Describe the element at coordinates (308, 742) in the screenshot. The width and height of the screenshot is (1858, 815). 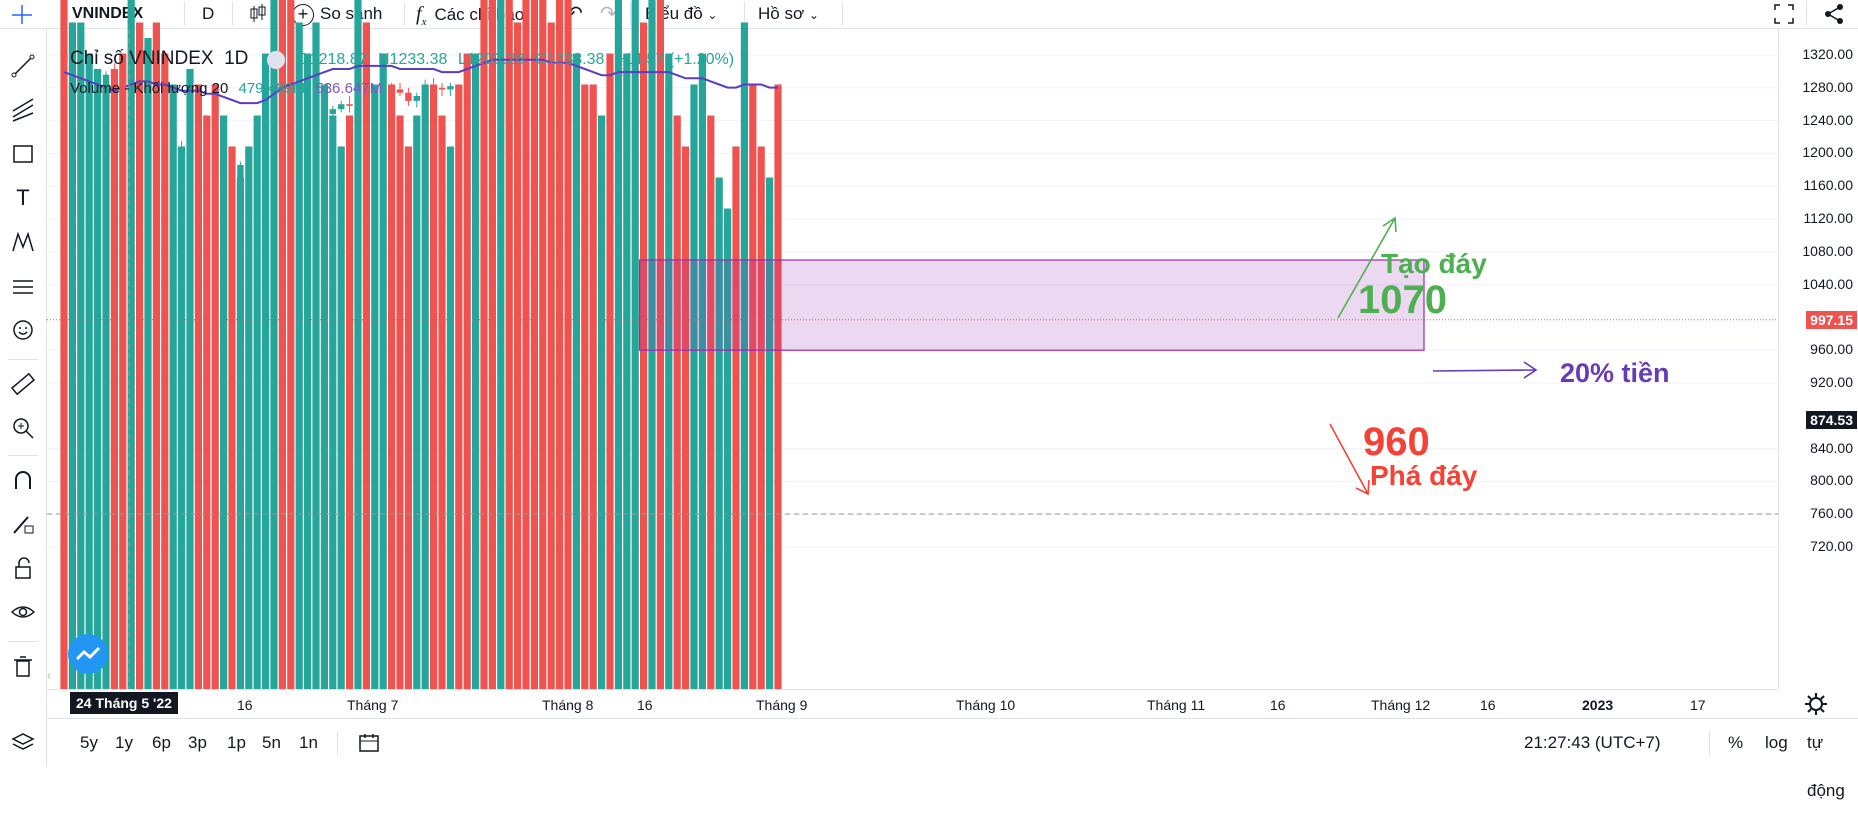
I see `range-button-1n: 1n` at that location.